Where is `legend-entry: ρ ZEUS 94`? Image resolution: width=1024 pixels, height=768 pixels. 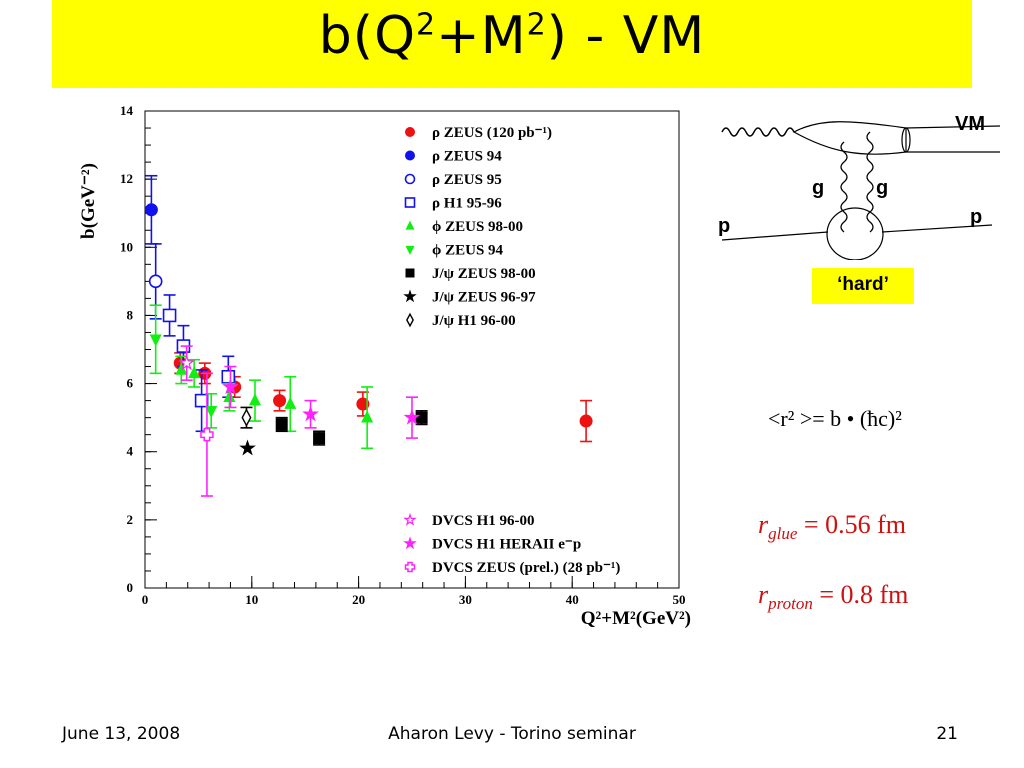 legend-entry: ρ ZEUS 94 is located at coordinates (467, 157).